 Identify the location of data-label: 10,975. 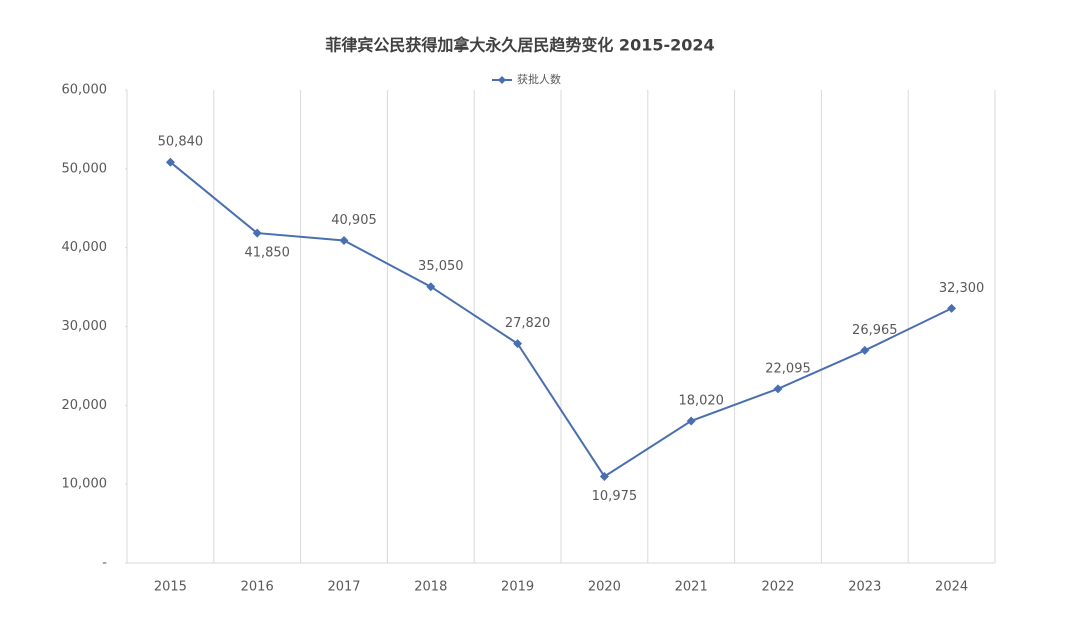
(615, 496).